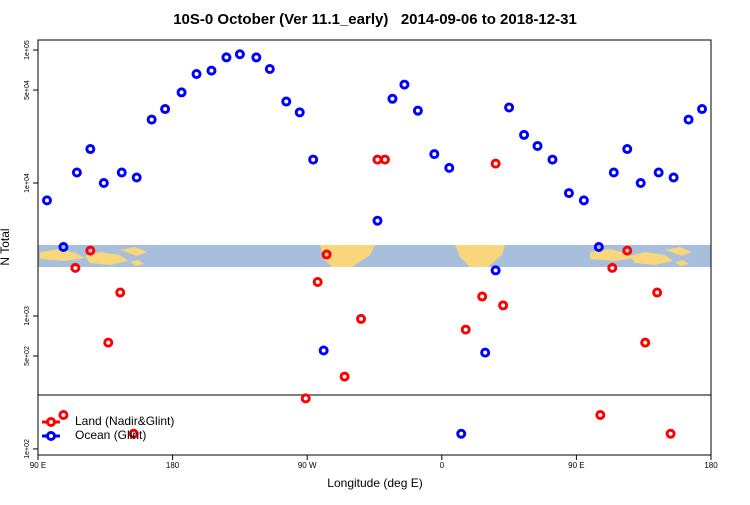  What do you see at coordinates (27, 90) in the screenshot?
I see `y-tick-label: 5e+04` at bounding box center [27, 90].